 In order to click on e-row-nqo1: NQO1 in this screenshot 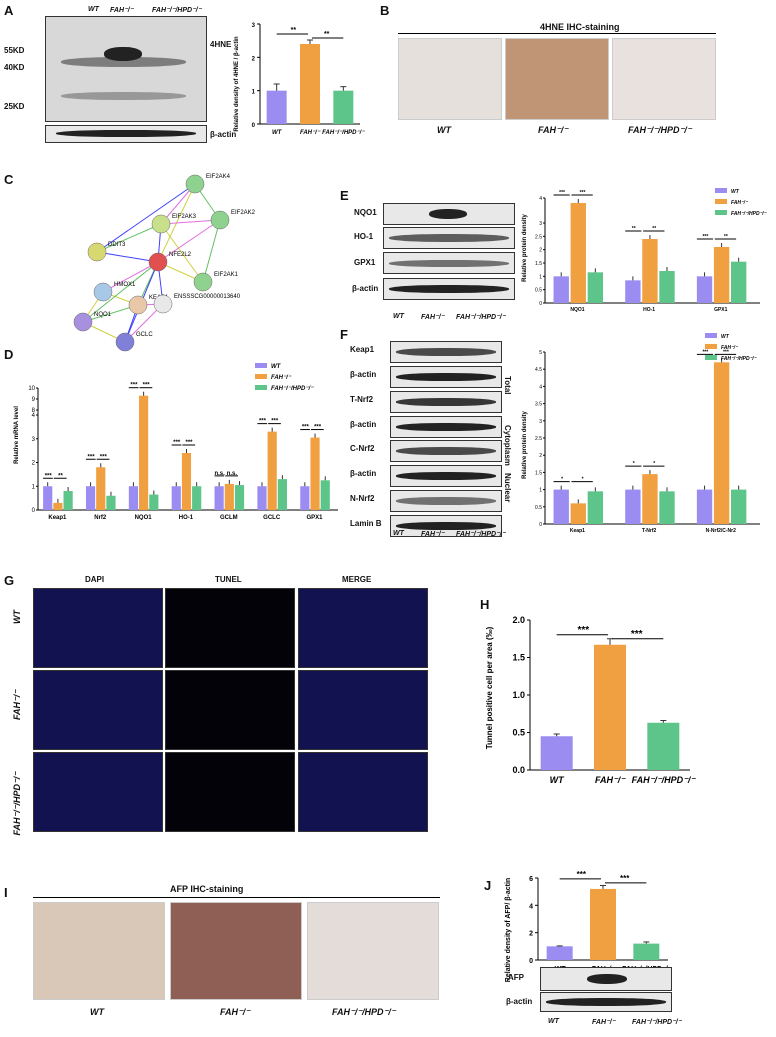, I will do `click(365, 212)`.